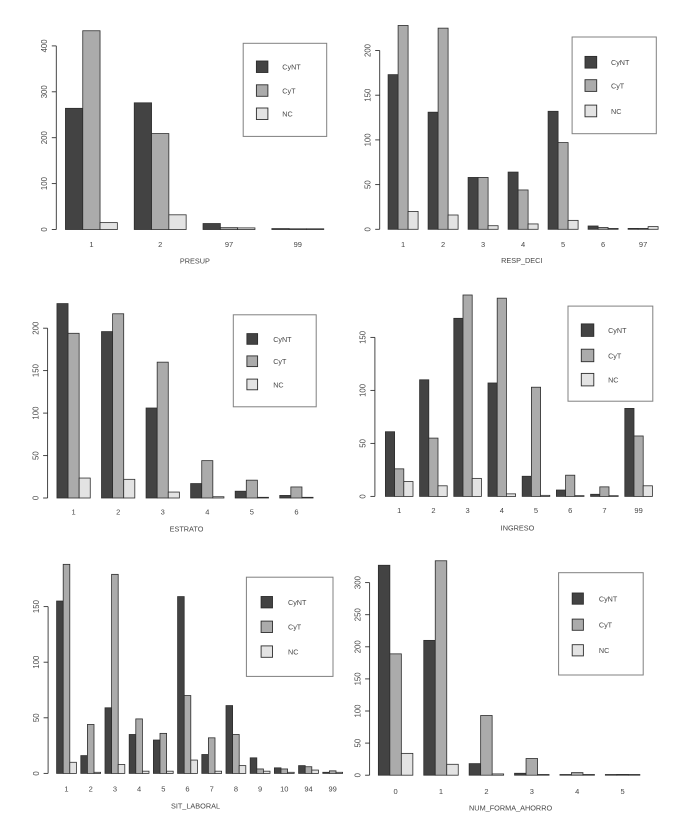 This screenshot has height=831, width=685. What do you see at coordinates (521, 260) in the screenshot?
I see `svg-text: RESP_DECI` at bounding box center [521, 260].